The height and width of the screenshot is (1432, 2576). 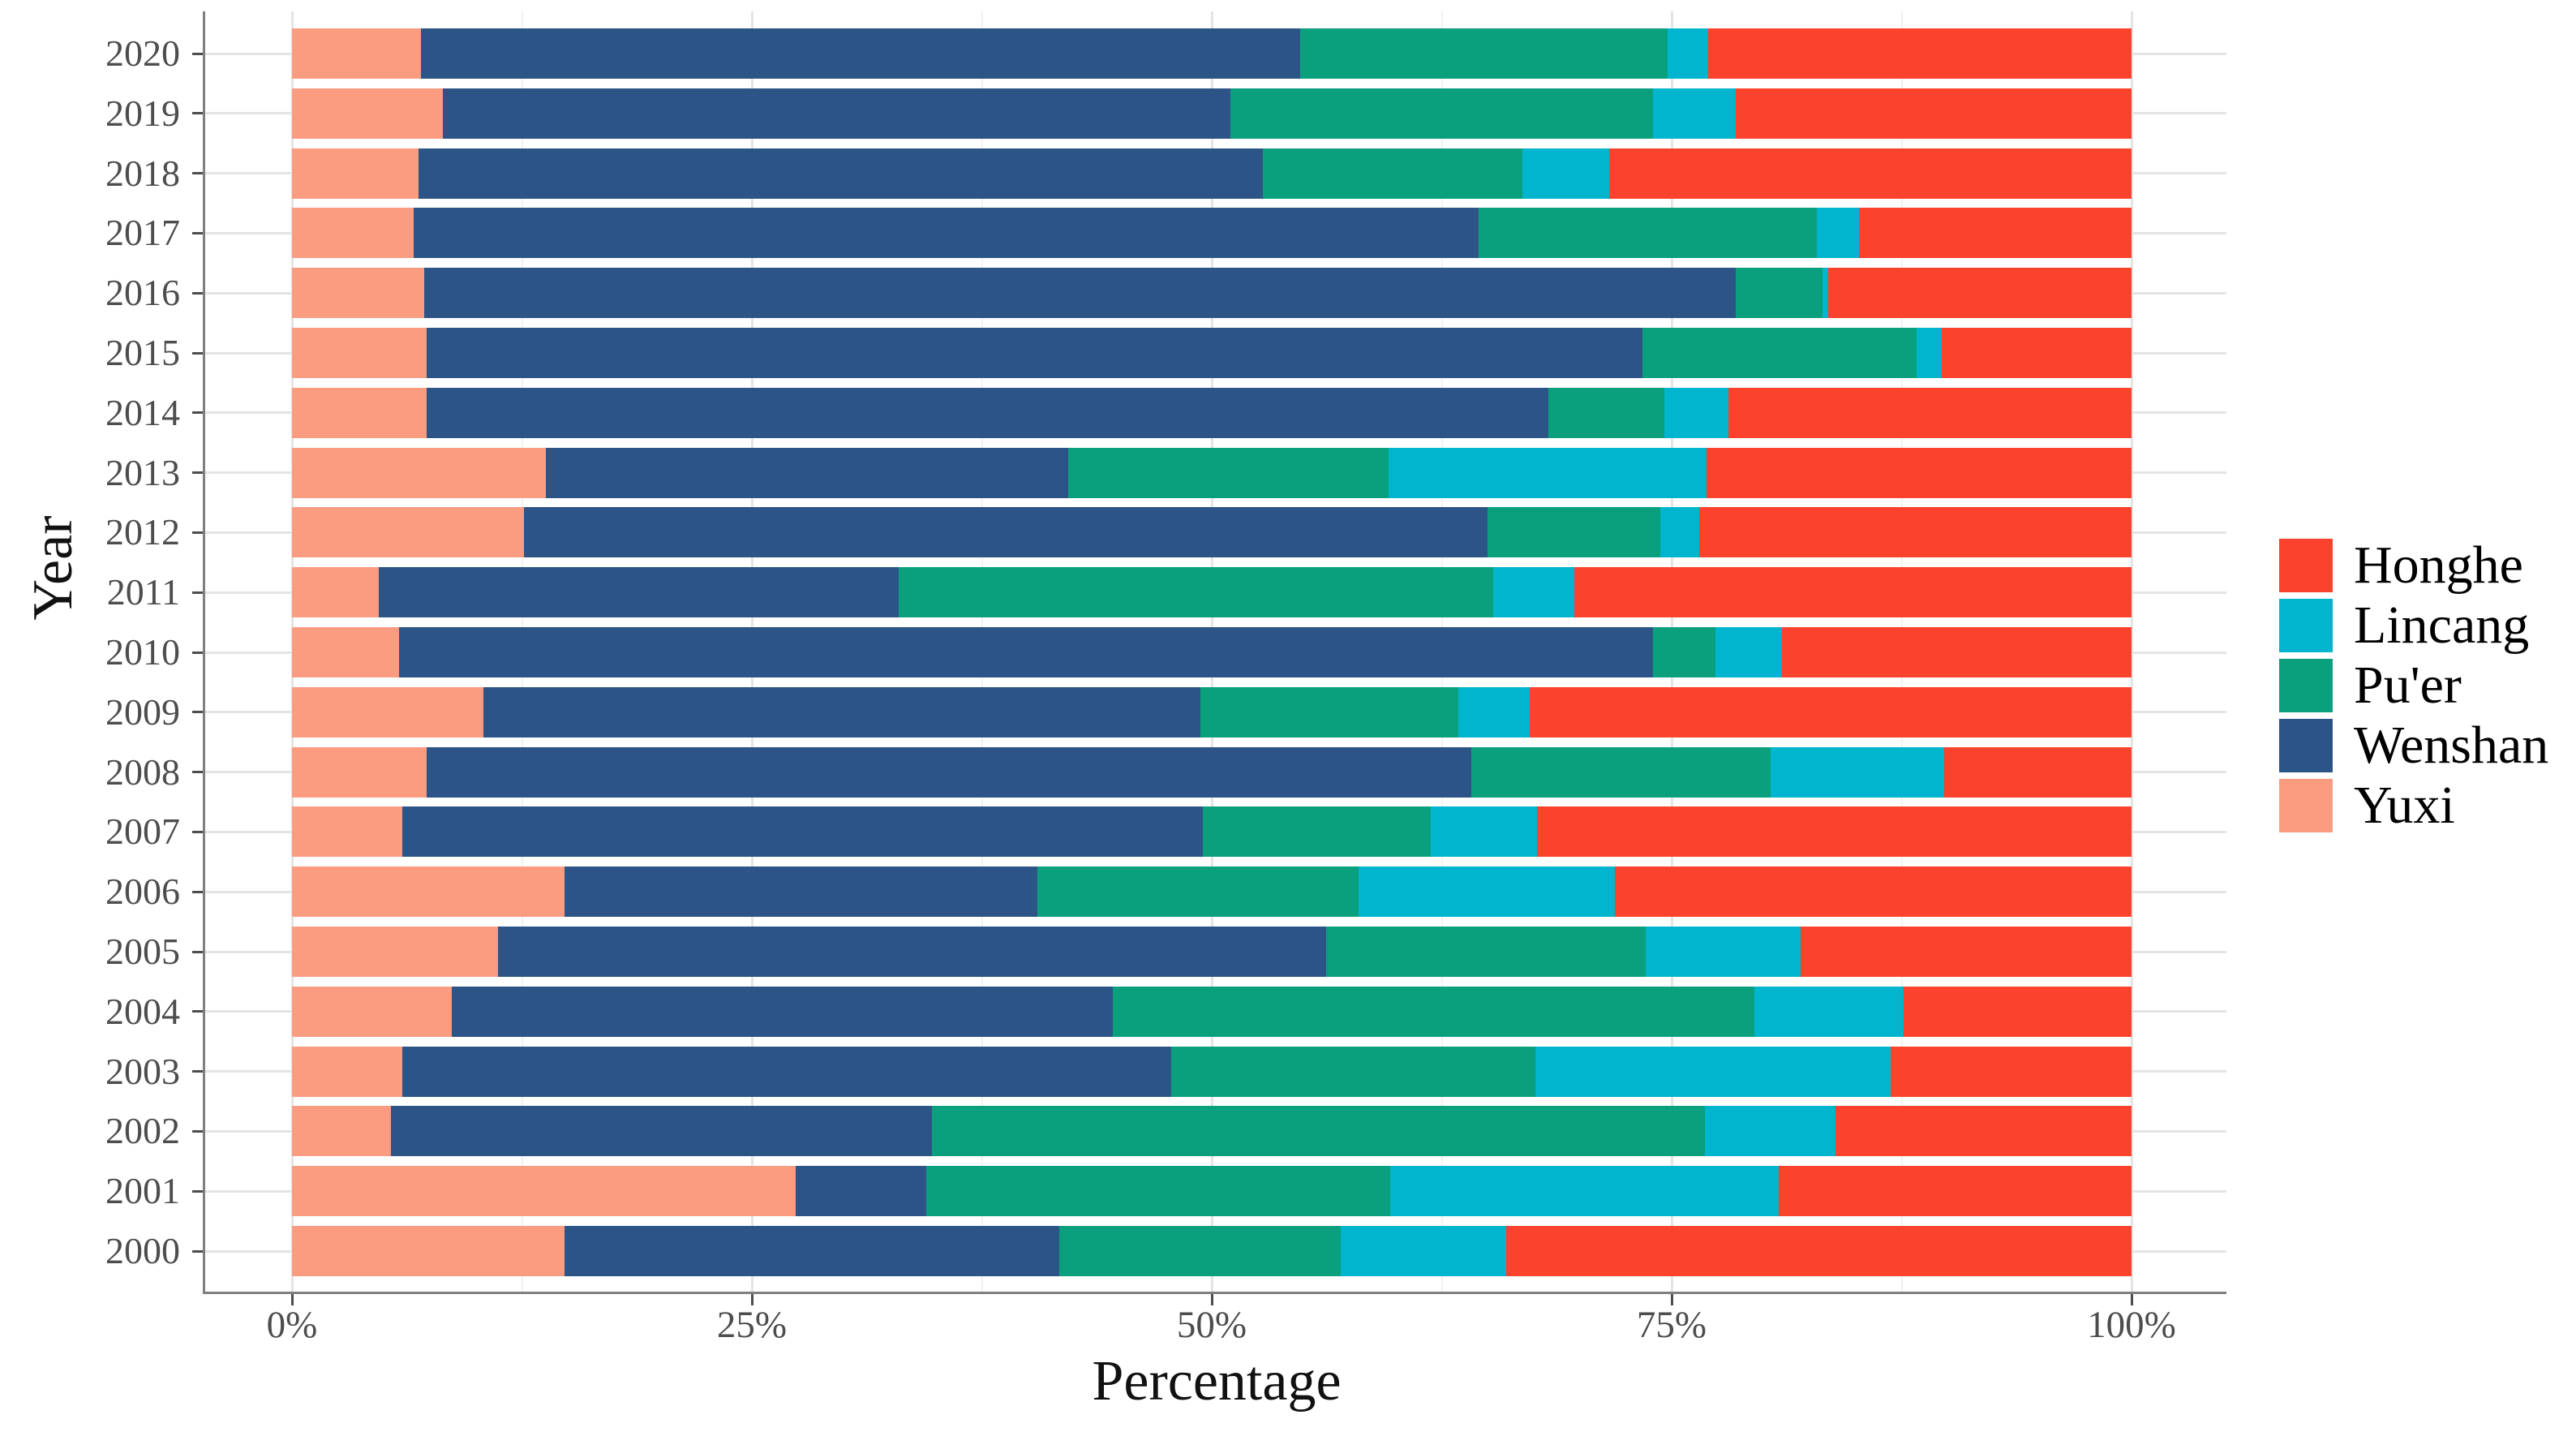 What do you see at coordinates (1433, 1011) in the screenshot?
I see `bar-segment-puer-2004` at bounding box center [1433, 1011].